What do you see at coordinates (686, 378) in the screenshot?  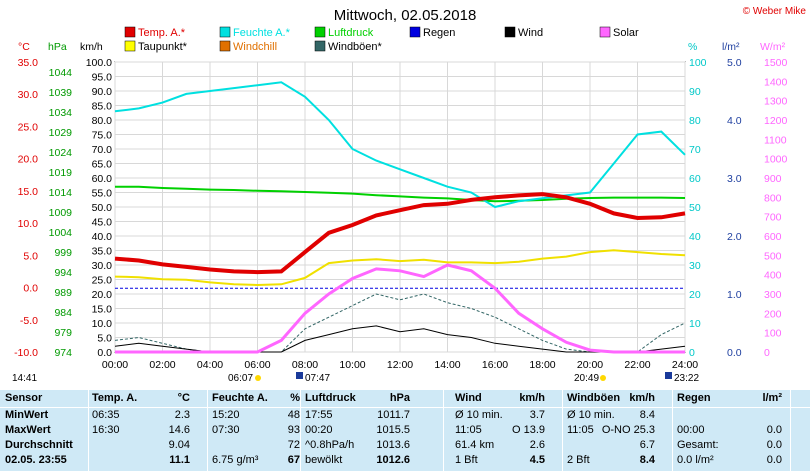 I see `sunset2-label: 23:22` at bounding box center [686, 378].